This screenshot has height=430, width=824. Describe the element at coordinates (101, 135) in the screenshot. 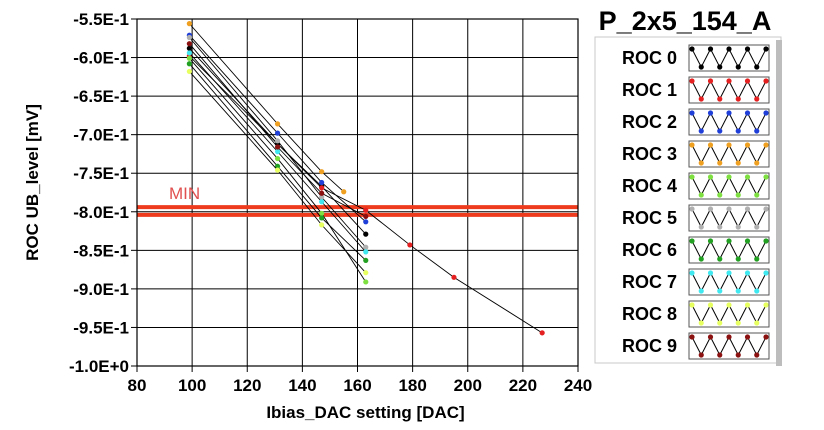

I see `y-tick-label: -7.0E-1` at that location.